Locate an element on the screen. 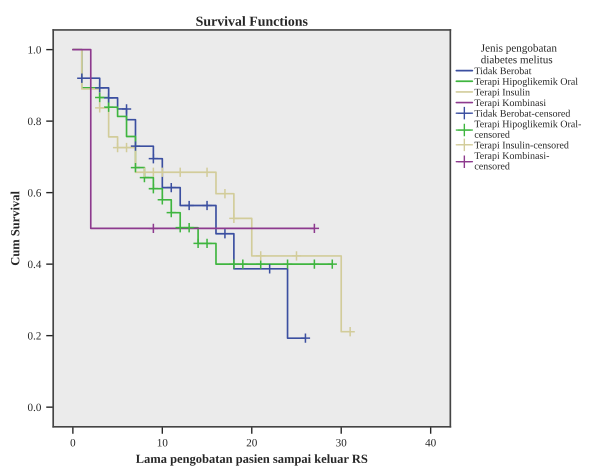  legend-label: Terapi Kombinasi is located at coordinates (510, 103).